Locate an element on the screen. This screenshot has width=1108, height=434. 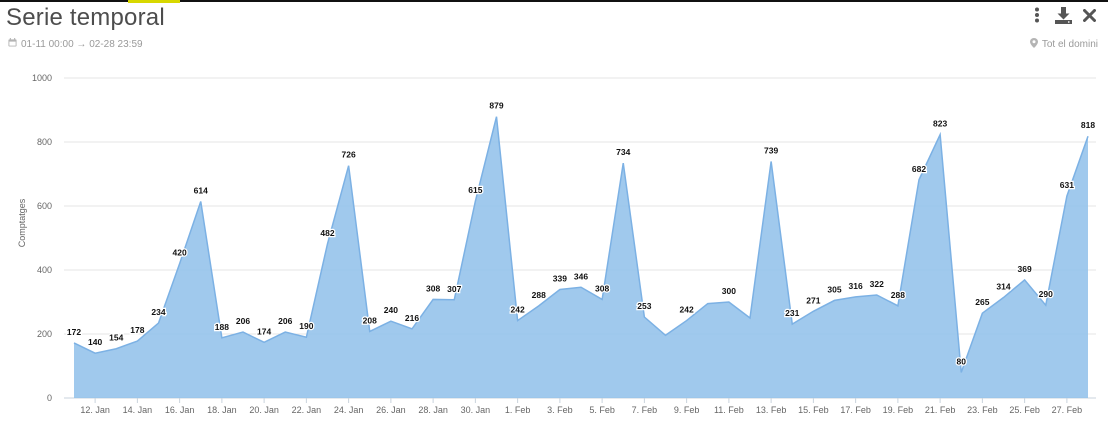
date-range: 01-11 00:00 → 02-28 23:59 is located at coordinates (75, 44).